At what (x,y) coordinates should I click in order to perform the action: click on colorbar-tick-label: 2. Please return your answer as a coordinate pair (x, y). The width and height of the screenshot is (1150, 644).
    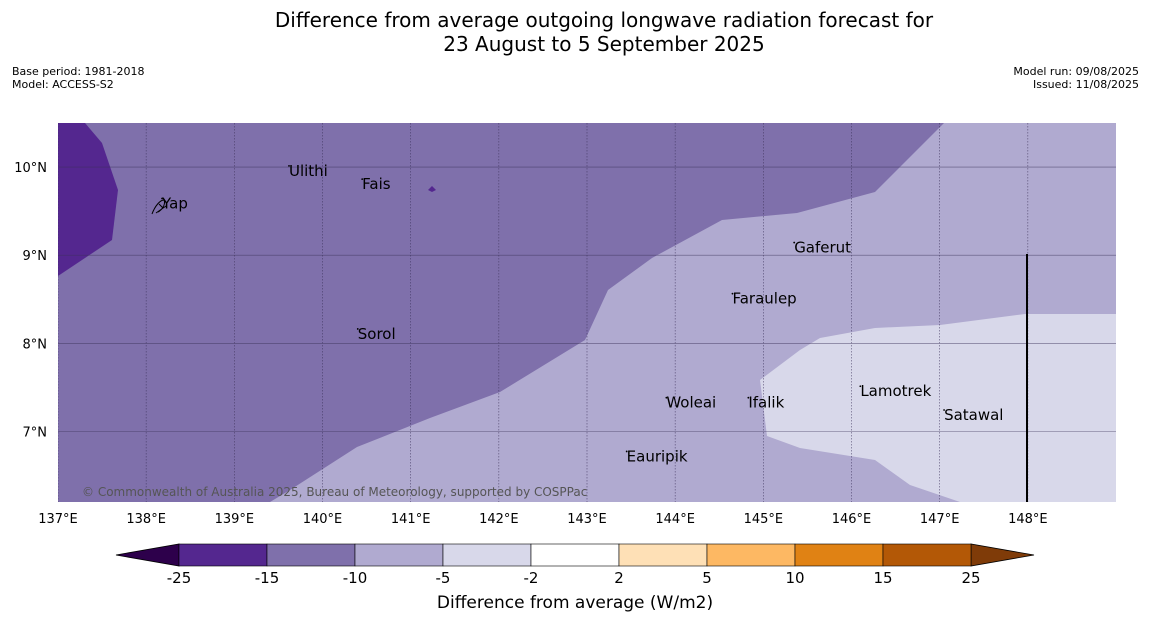
    Looking at the image, I should click on (619, 578).